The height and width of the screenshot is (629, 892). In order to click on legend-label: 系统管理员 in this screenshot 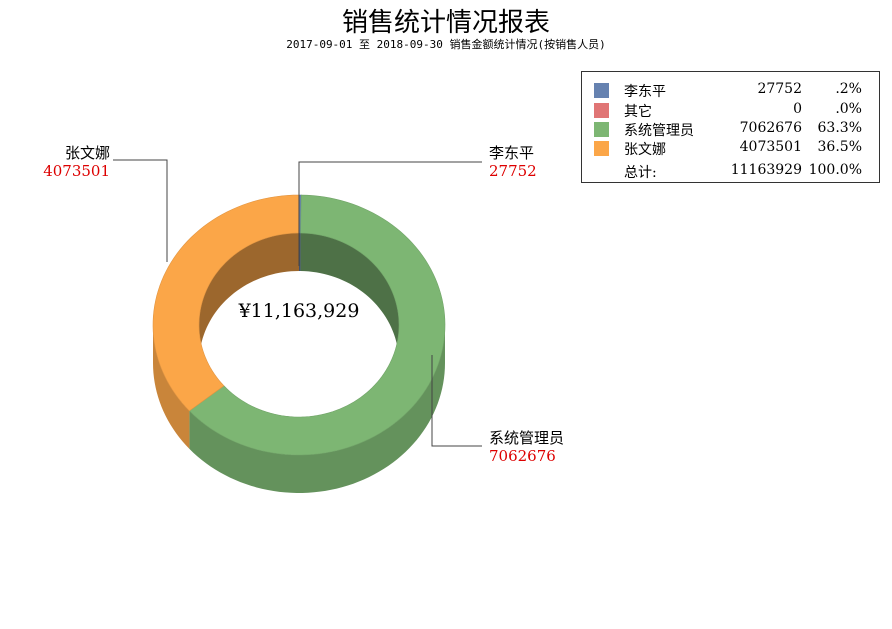, I will do `click(659, 131)`.